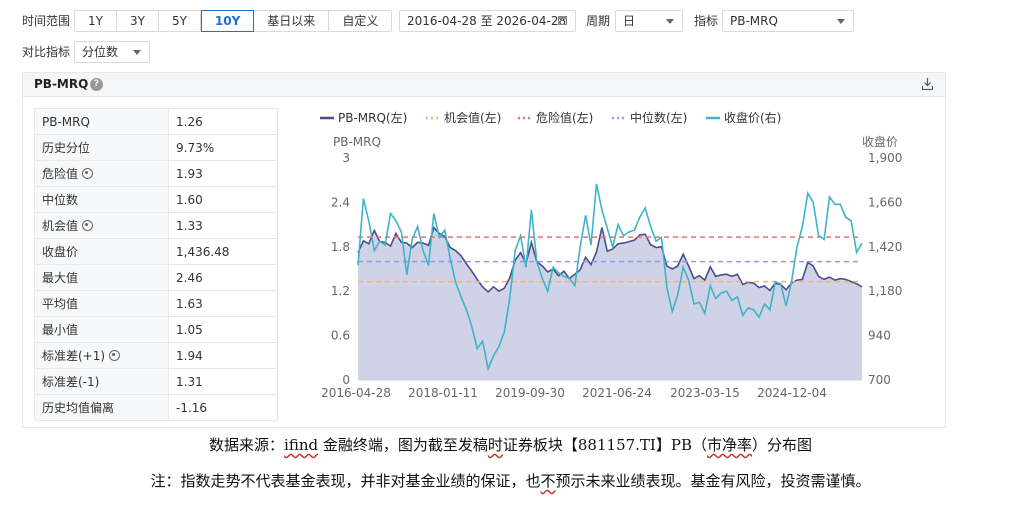 This screenshot has height=509, width=1021. What do you see at coordinates (788, 21) in the screenshot?
I see `indicator-select: PB-MRQ` at bounding box center [788, 21].